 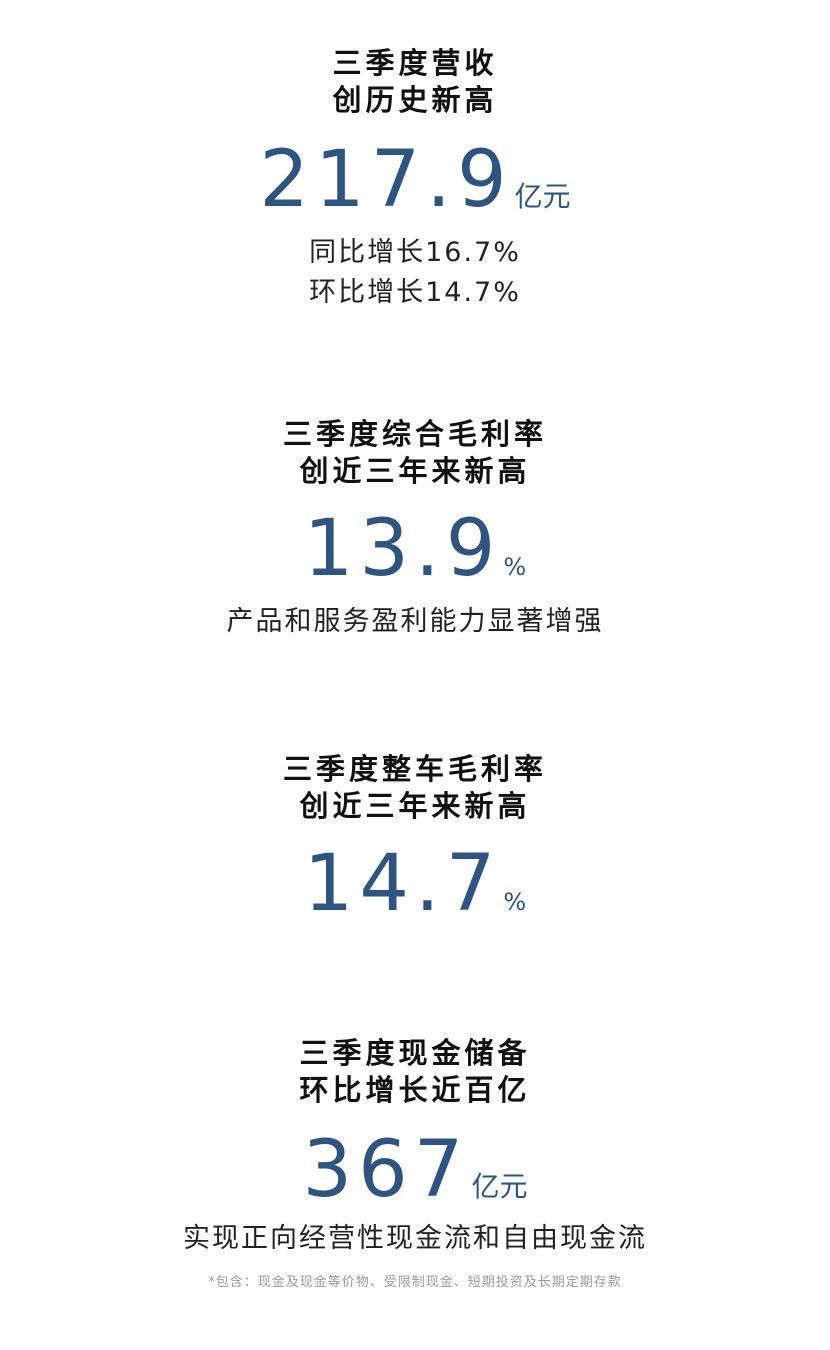 What do you see at coordinates (415, 1282) in the screenshot?
I see `footnote: *包含：现金及现金等价物、受限制现金、短期投资及长期定期存款` at bounding box center [415, 1282].